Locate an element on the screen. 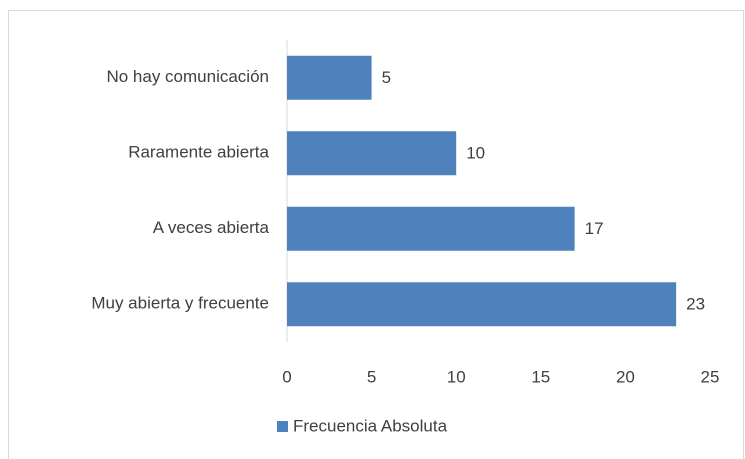 The image size is (745, 459). x-tick-label: 0 is located at coordinates (286, 376).